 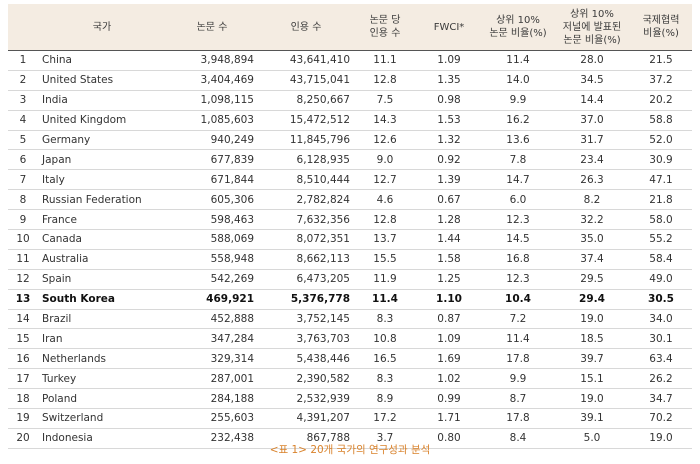 What do you see at coordinates (102, 359) in the screenshot?
I see `country-cell: Netherlands` at bounding box center [102, 359].